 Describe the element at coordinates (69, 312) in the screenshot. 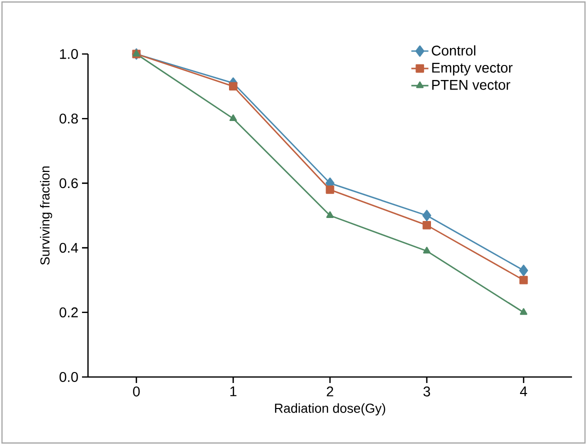

I see `y-tick-label: 0.2` at that location.